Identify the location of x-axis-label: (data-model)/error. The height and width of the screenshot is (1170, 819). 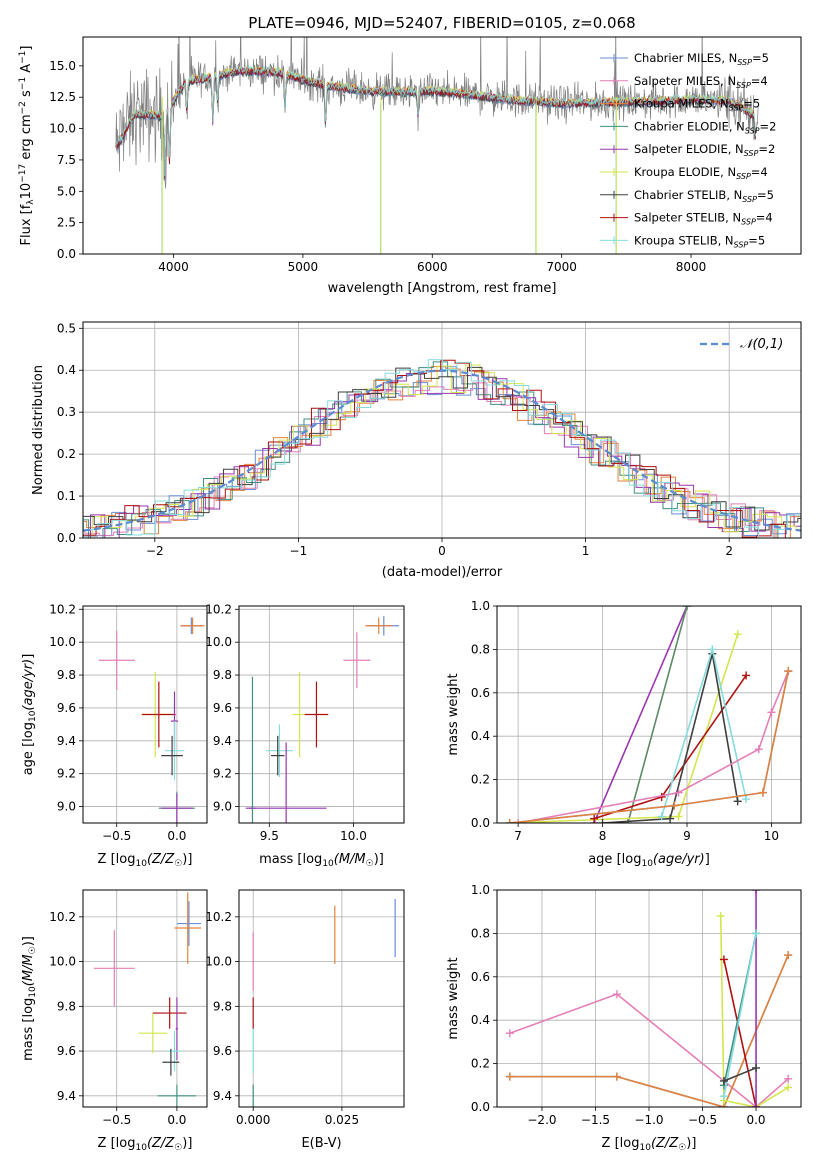
(442, 572).